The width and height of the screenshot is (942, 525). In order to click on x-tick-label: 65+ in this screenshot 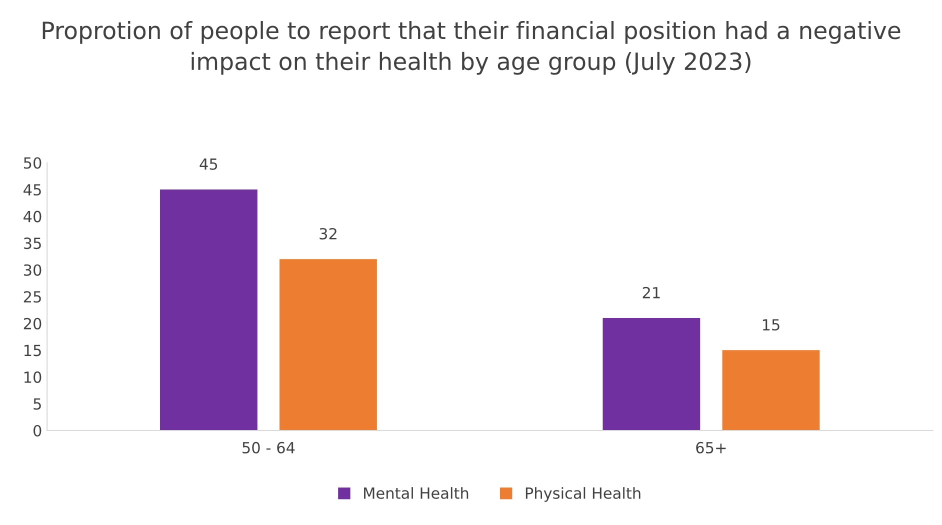, I will do `click(711, 448)`.